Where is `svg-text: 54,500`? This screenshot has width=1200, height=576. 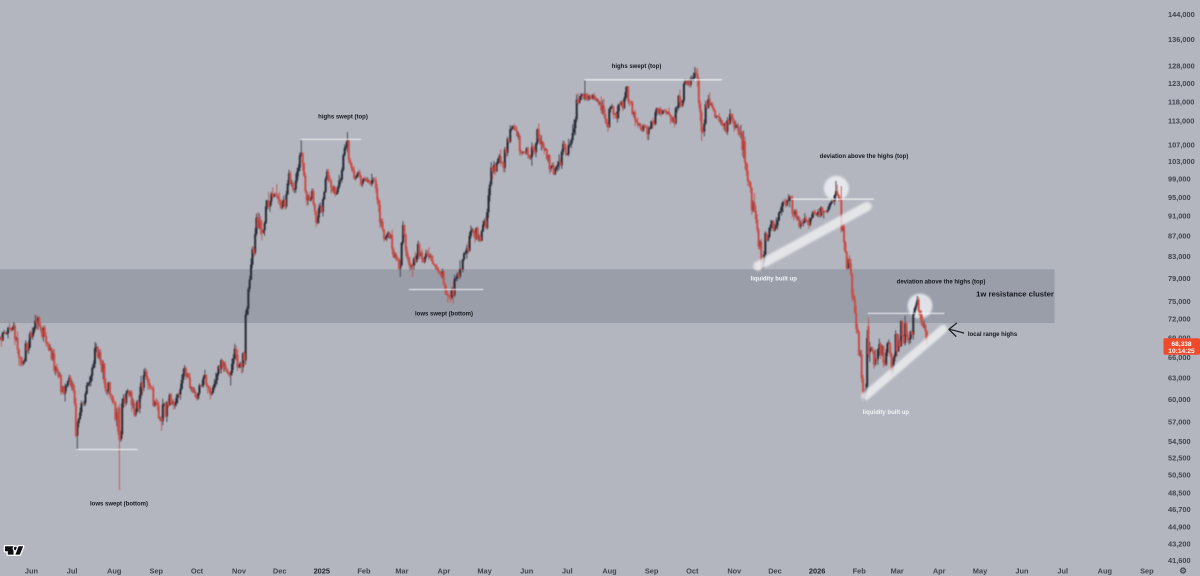
svg-text: 54,500 is located at coordinates (1179, 441).